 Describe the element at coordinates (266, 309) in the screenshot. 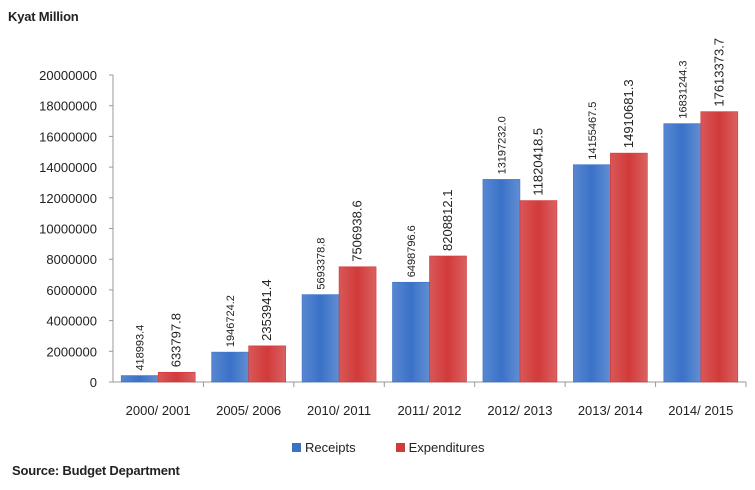

I see `data-label-expenditures: 2353941.4` at that location.